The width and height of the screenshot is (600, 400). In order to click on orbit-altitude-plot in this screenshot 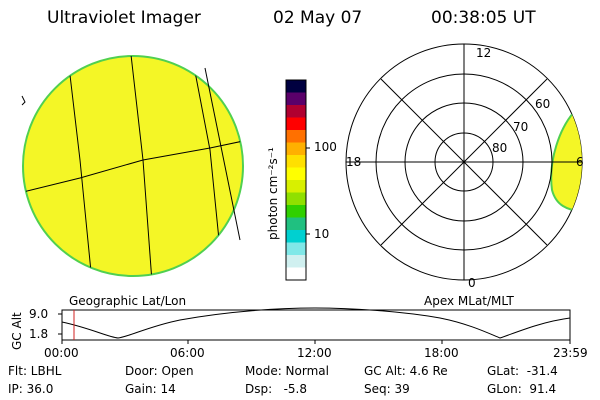, I will do `click(314, 325)`.